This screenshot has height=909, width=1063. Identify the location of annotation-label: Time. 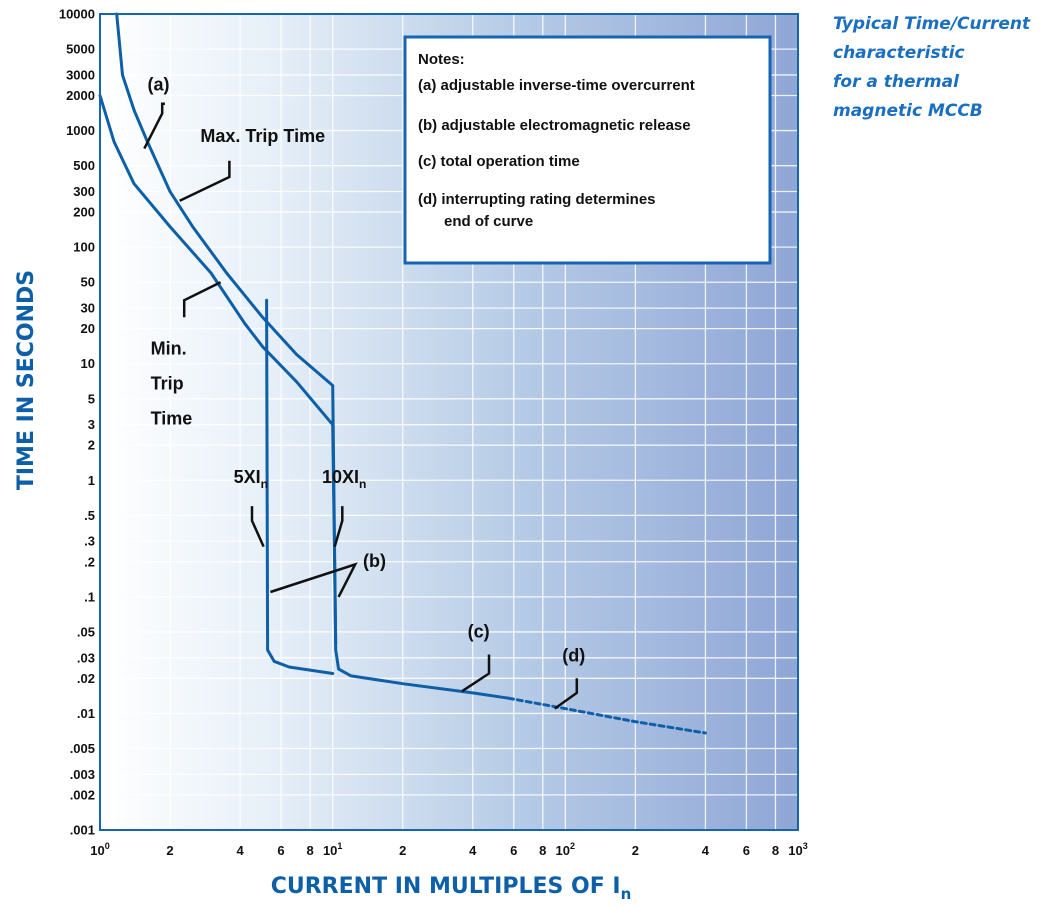
(172, 419).